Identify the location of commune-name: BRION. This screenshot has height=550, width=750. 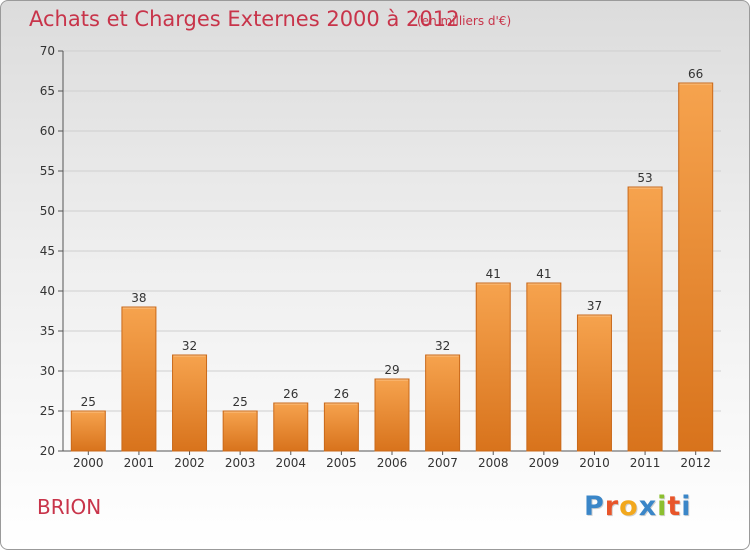
(69, 507).